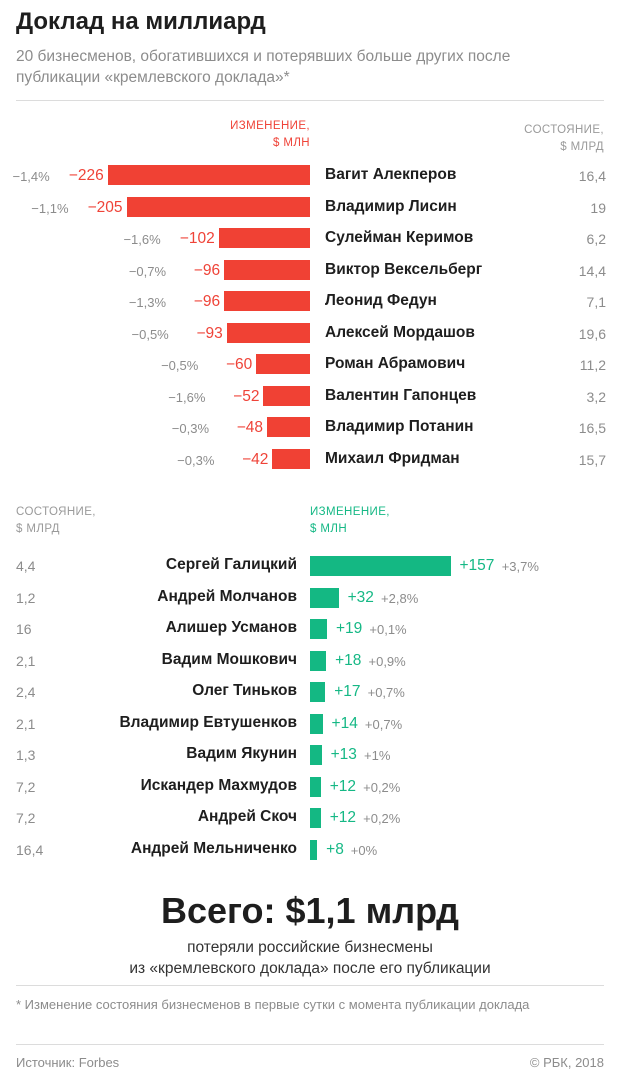 The image size is (620, 1086). What do you see at coordinates (592, 270) in the screenshot?
I see `loser-wealth: 14,4` at bounding box center [592, 270].